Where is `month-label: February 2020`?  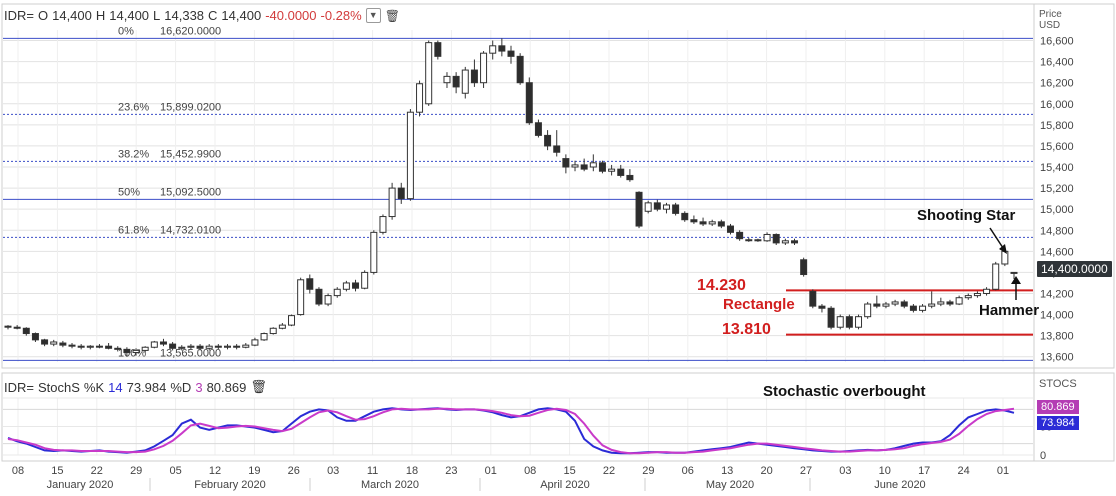
month-label: February 2020 is located at coordinates (230, 485).